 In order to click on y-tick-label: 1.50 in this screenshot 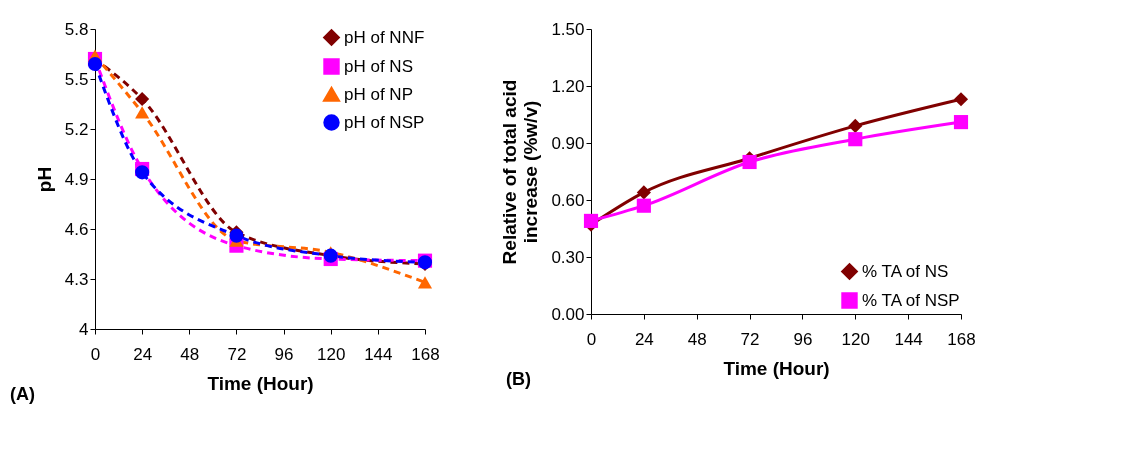, I will do `click(568, 29)`.